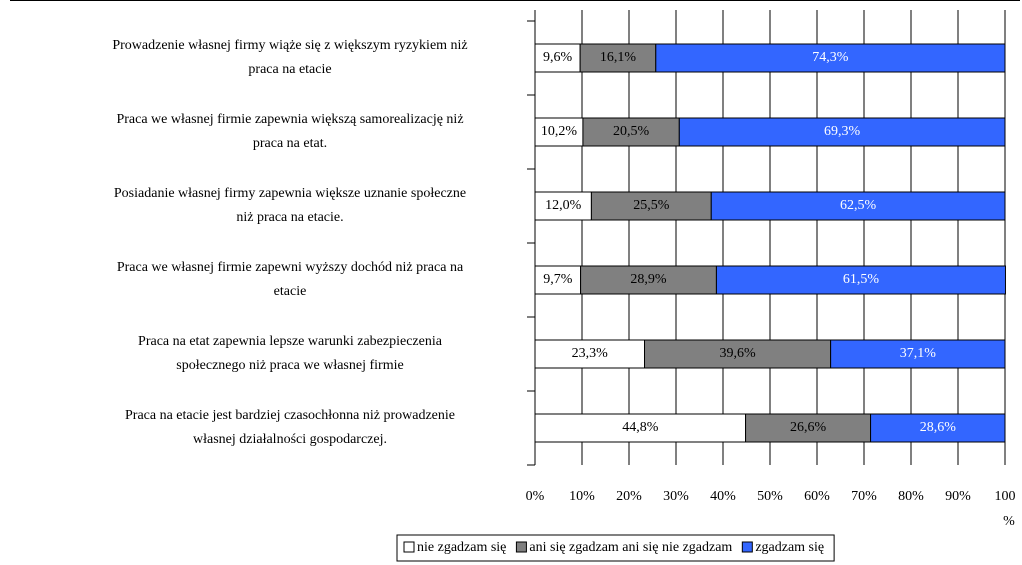 The height and width of the screenshot is (565, 1022). Describe the element at coordinates (723, 496) in the screenshot. I see `x-tick-label: 40%` at that location.